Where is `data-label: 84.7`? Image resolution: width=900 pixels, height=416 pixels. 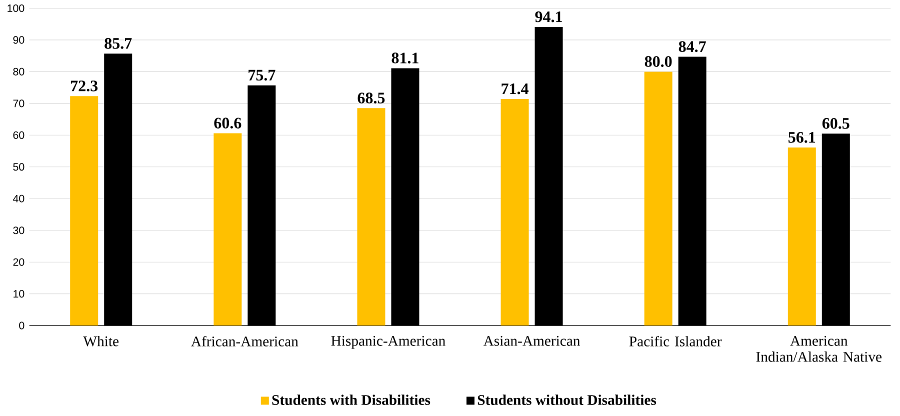 data-label: 84.7 is located at coordinates (692, 46).